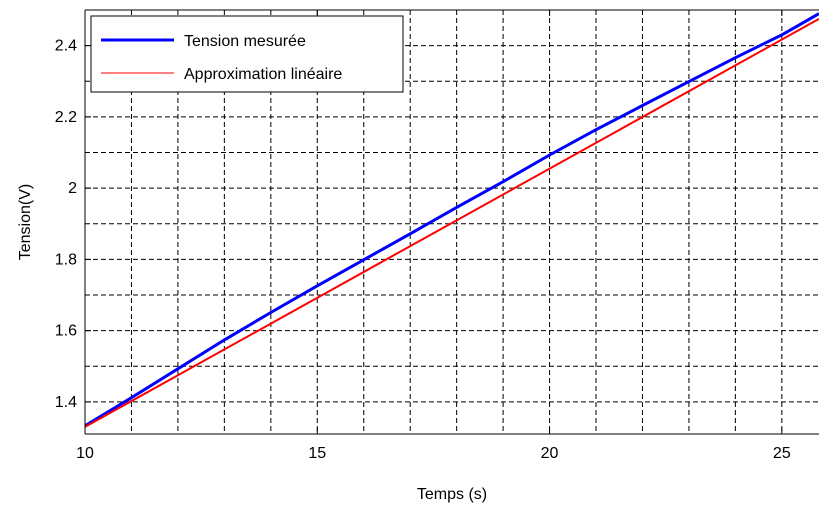 Image resolution: width=819 pixels, height=505 pixels. What do you see at coordinates (85, 453) in the screenshot?
I see `x-tick-label-10: 10` at bounding box center [85, 453].